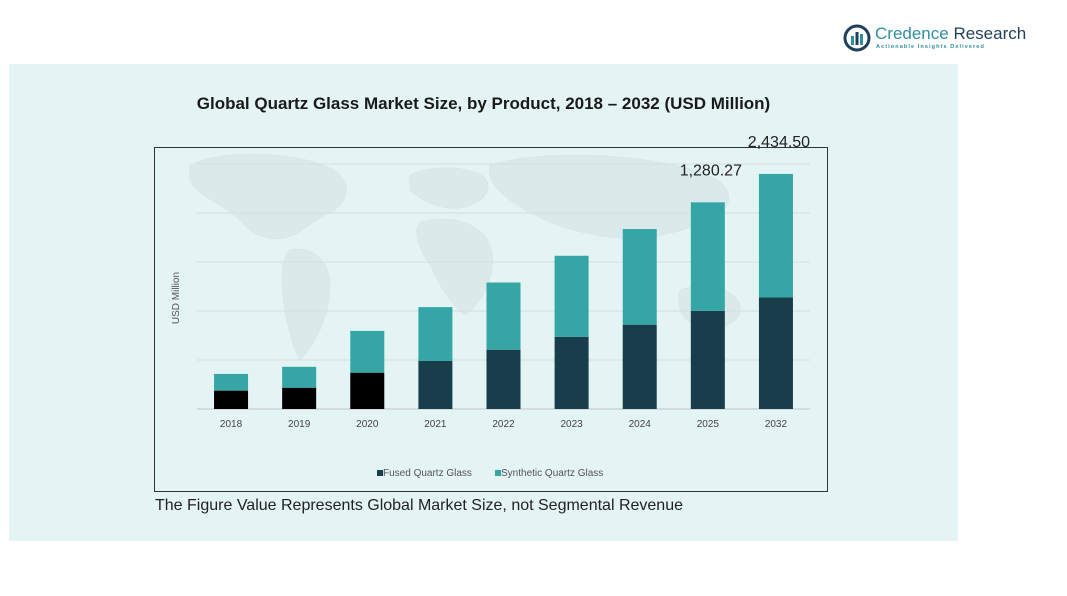 The image size is (1067, 596). What do you see at coordinates (552, 473) in the screenshot?
I see `legend-label-synthetic: Synthetic Quartz Glass` at bounding box center [552, 473].